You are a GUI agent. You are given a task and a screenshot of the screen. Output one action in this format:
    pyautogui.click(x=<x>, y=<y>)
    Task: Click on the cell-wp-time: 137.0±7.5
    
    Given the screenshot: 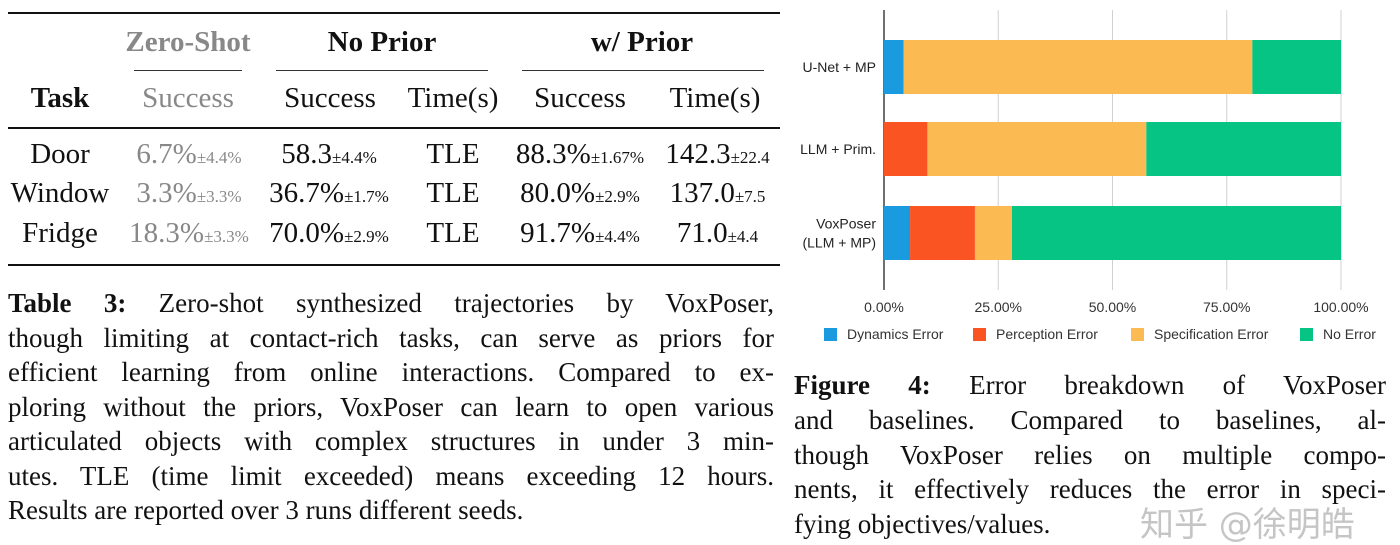 What is the action you would take?
    pyautogui.click(x=717, y=193)
    